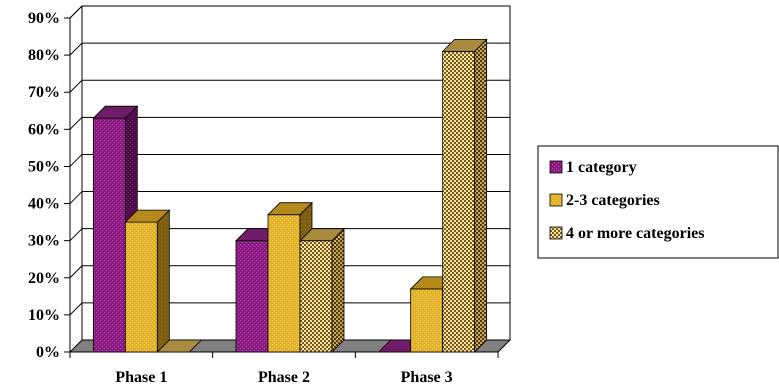  What do you see at coordinates (44, 55) in the screenshot?
I see `y-tick-label: 80%` at bounding box center [44, 55].